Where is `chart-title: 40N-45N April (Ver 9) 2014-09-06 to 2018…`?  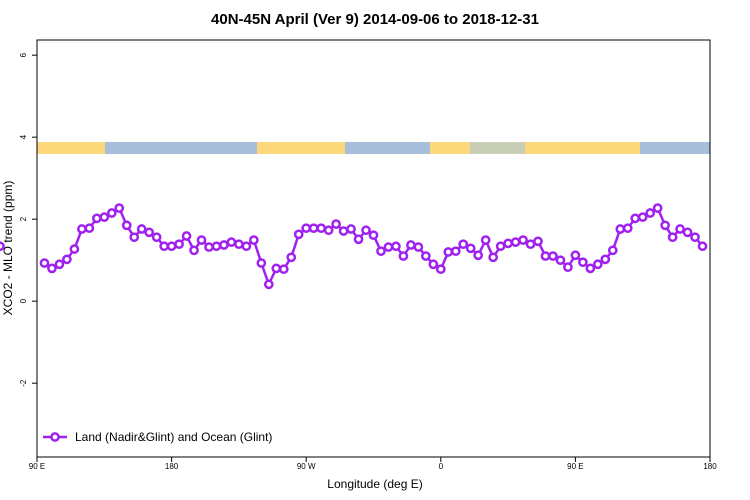
chart-title: 40N-45N April (Ver 9) 2014-09-06 to 2018… is located at coordinates (375, 19).